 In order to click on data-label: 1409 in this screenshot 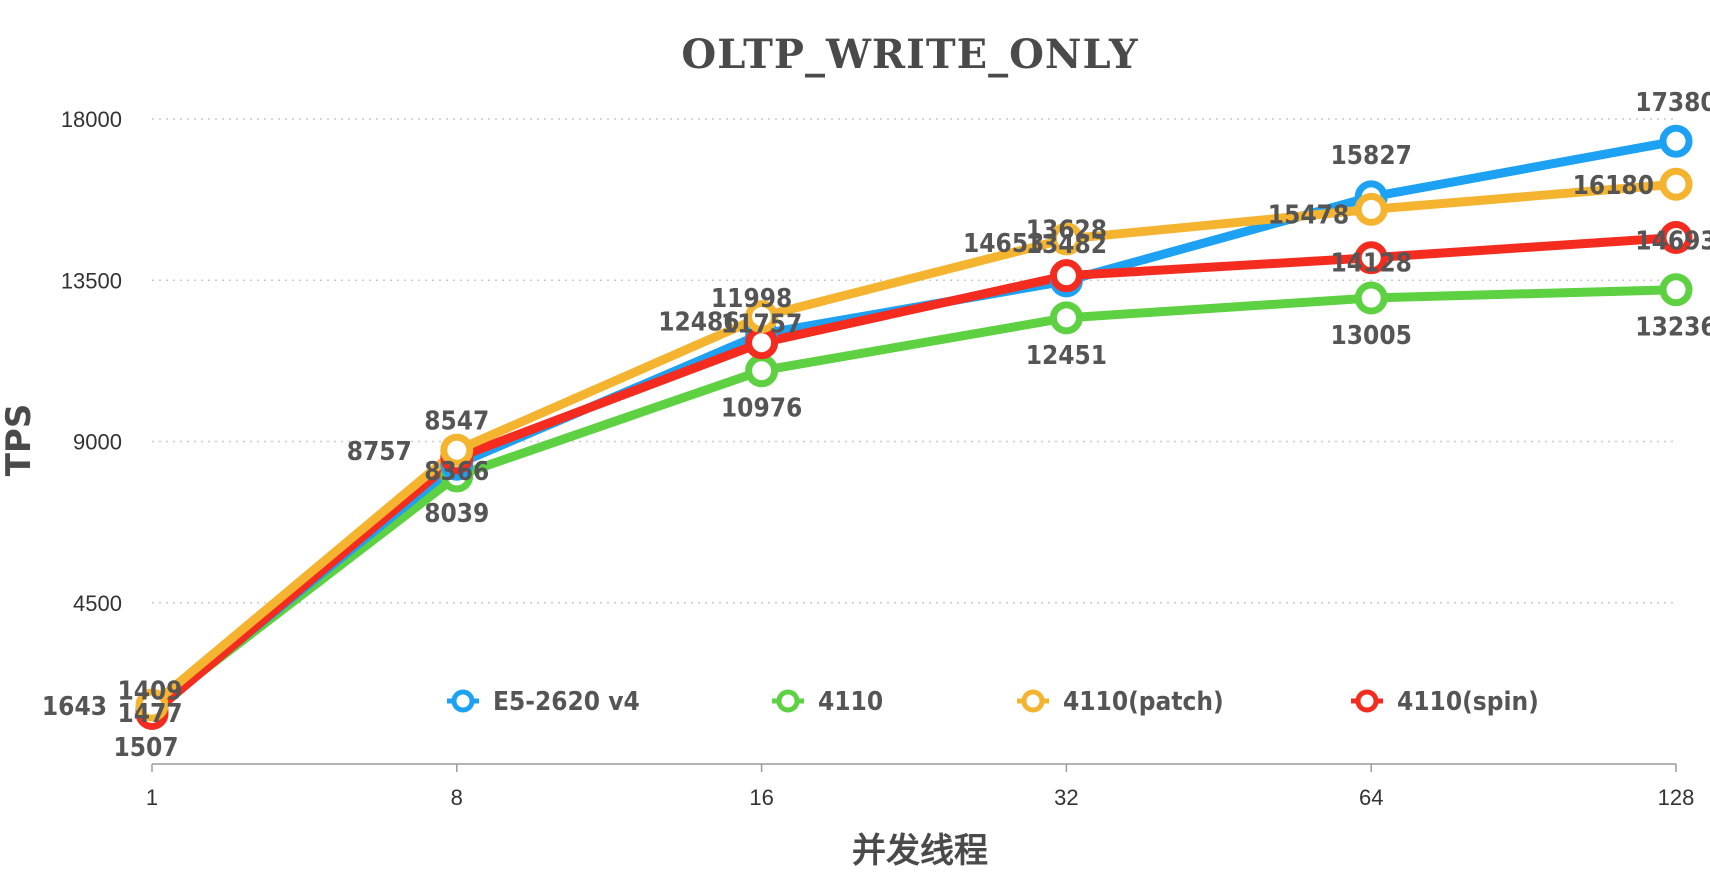, I will do `click(149, 692)`.